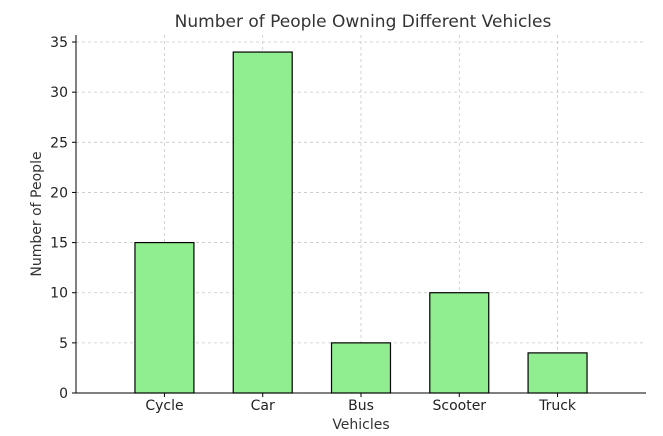 Image resolution: width=663 pixels, height=436 pixels. What do you see at coordinates (459, 343) in the screenshot?
I see `bar-scooter` at bounding box center [459, 343].